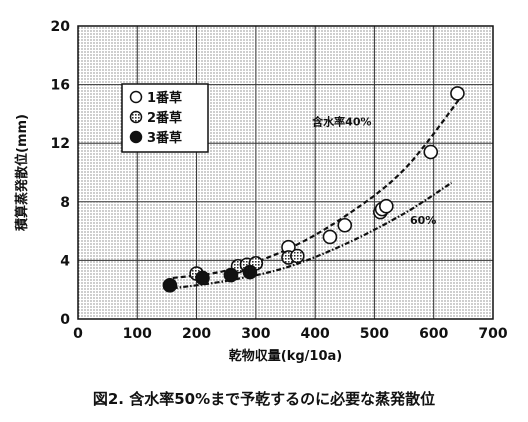  What do you see at coordinates (315, 334) in the screenshot?
I see `x-tick-label: 400` at bounding box center [315, 334].